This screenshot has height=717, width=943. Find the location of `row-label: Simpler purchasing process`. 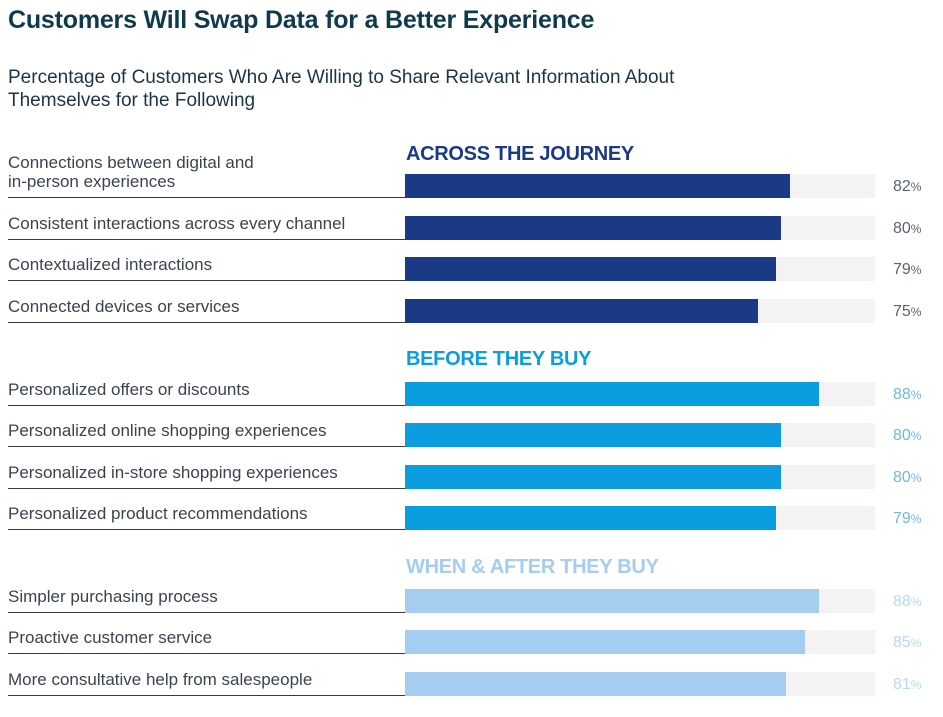

row-label: Simpler purchasing process is located at coordinates (113, 596).